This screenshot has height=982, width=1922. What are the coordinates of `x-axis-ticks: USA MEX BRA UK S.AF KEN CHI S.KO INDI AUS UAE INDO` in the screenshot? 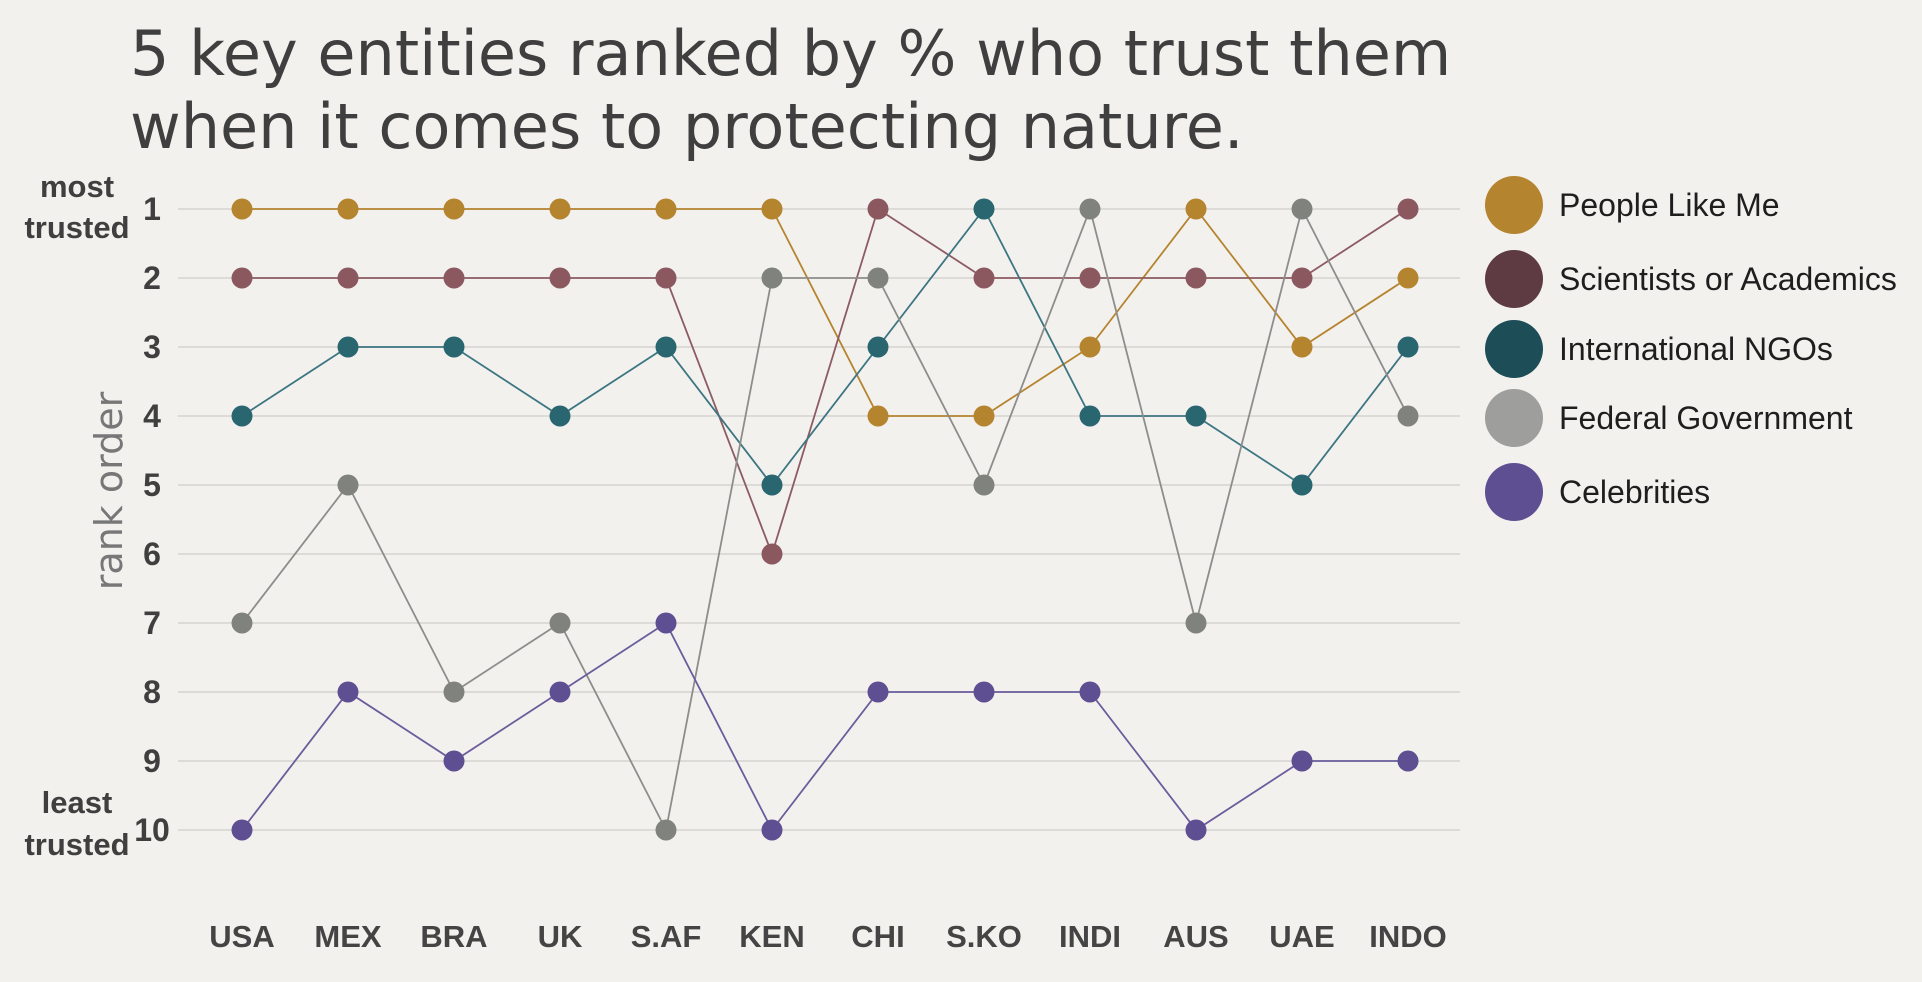 It's located at (827, 936).